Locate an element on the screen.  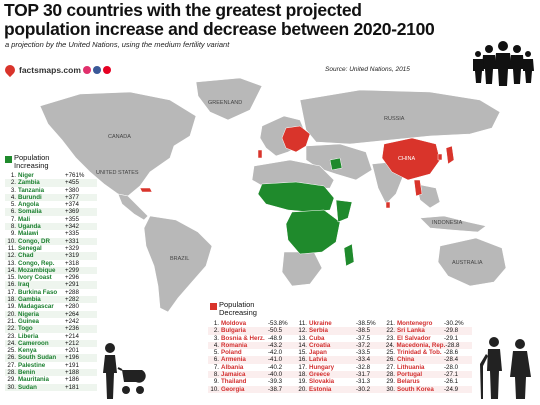
decreasing-row: 20. Estonia -30.2 is located at coordinates (340, 389).